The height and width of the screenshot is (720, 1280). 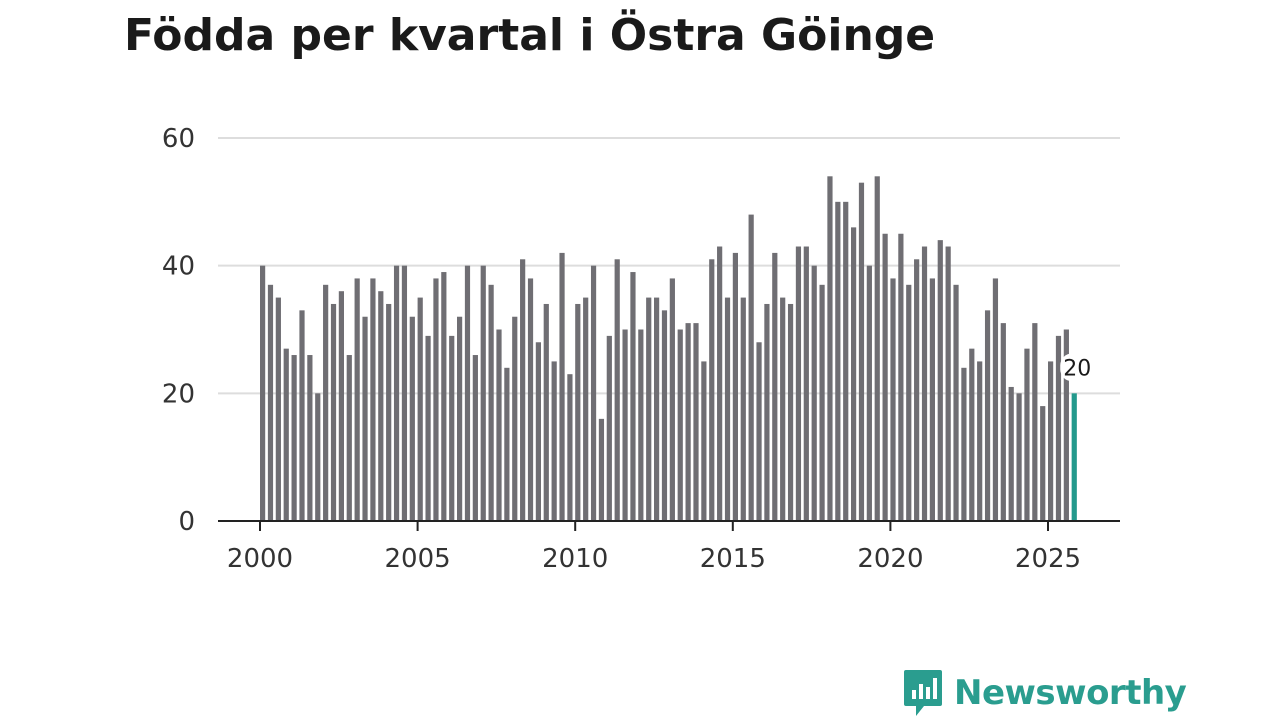 What do you see at coordinates (178, 139) in the screenshot?
I see `y-tick-label: 60` at bounding box center [178, 139].